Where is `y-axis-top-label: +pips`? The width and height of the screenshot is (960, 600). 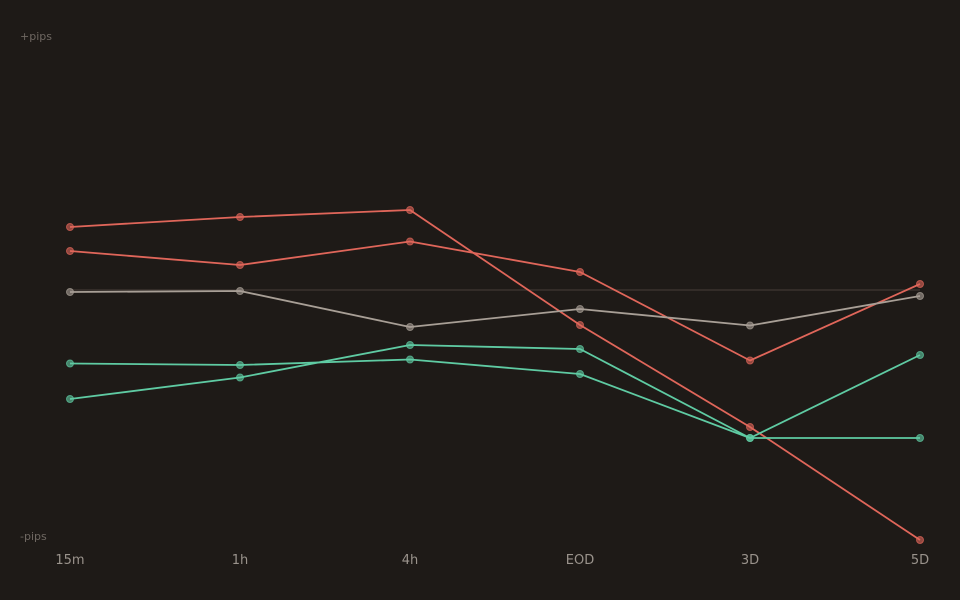 y-axis-top-label: +pips is located at coordinates (36, 36).